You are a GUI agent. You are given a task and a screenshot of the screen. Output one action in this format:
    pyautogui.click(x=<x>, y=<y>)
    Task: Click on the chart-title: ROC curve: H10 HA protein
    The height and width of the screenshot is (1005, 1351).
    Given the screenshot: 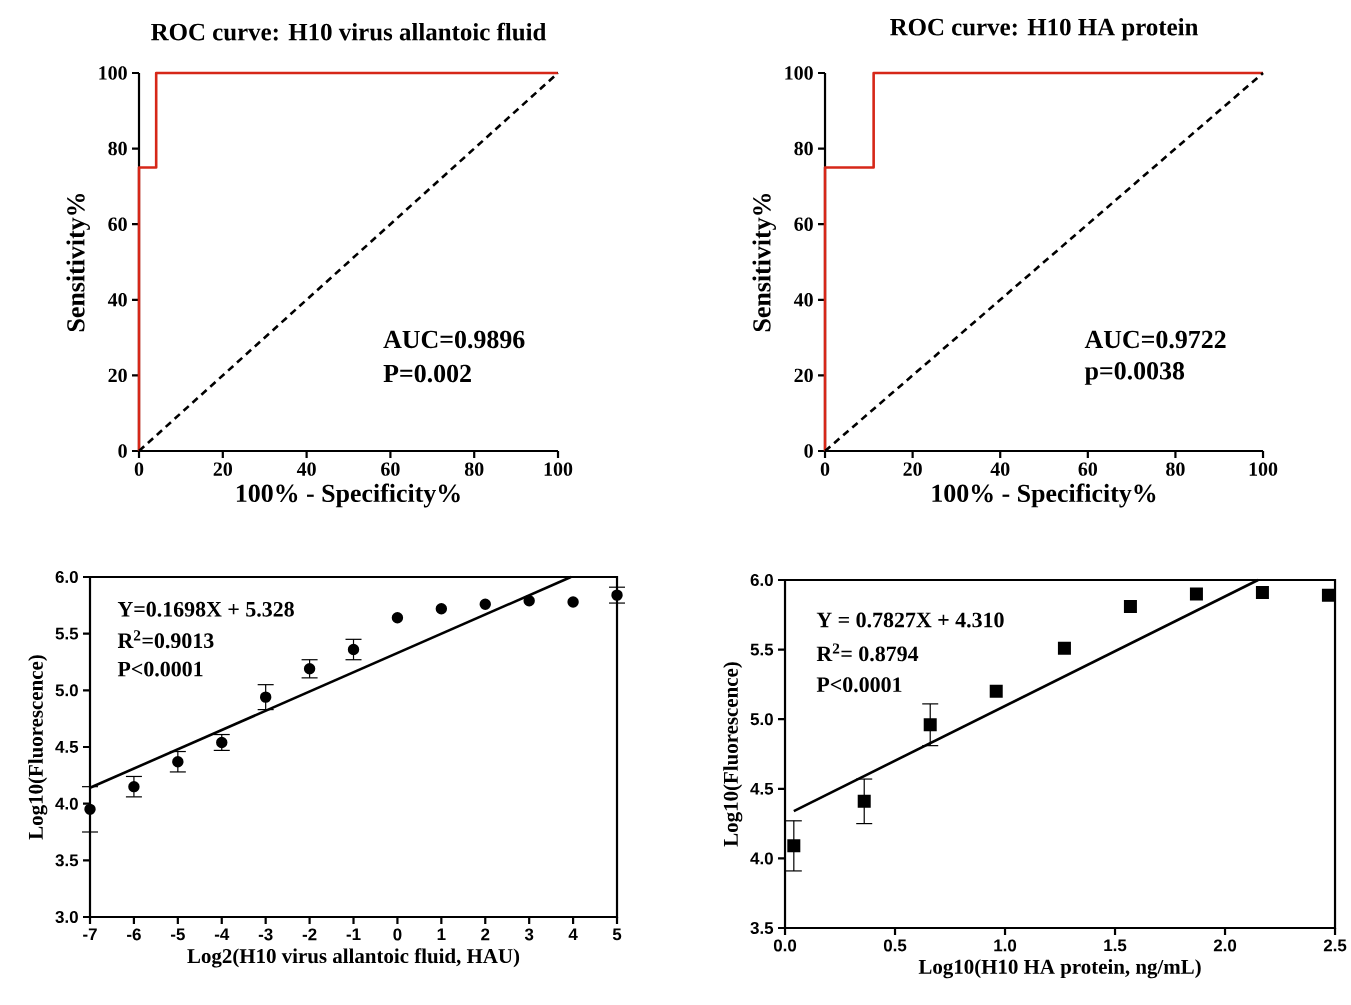 What is the action you would take?
    pyautogui.click(x=1044, y=29)
    